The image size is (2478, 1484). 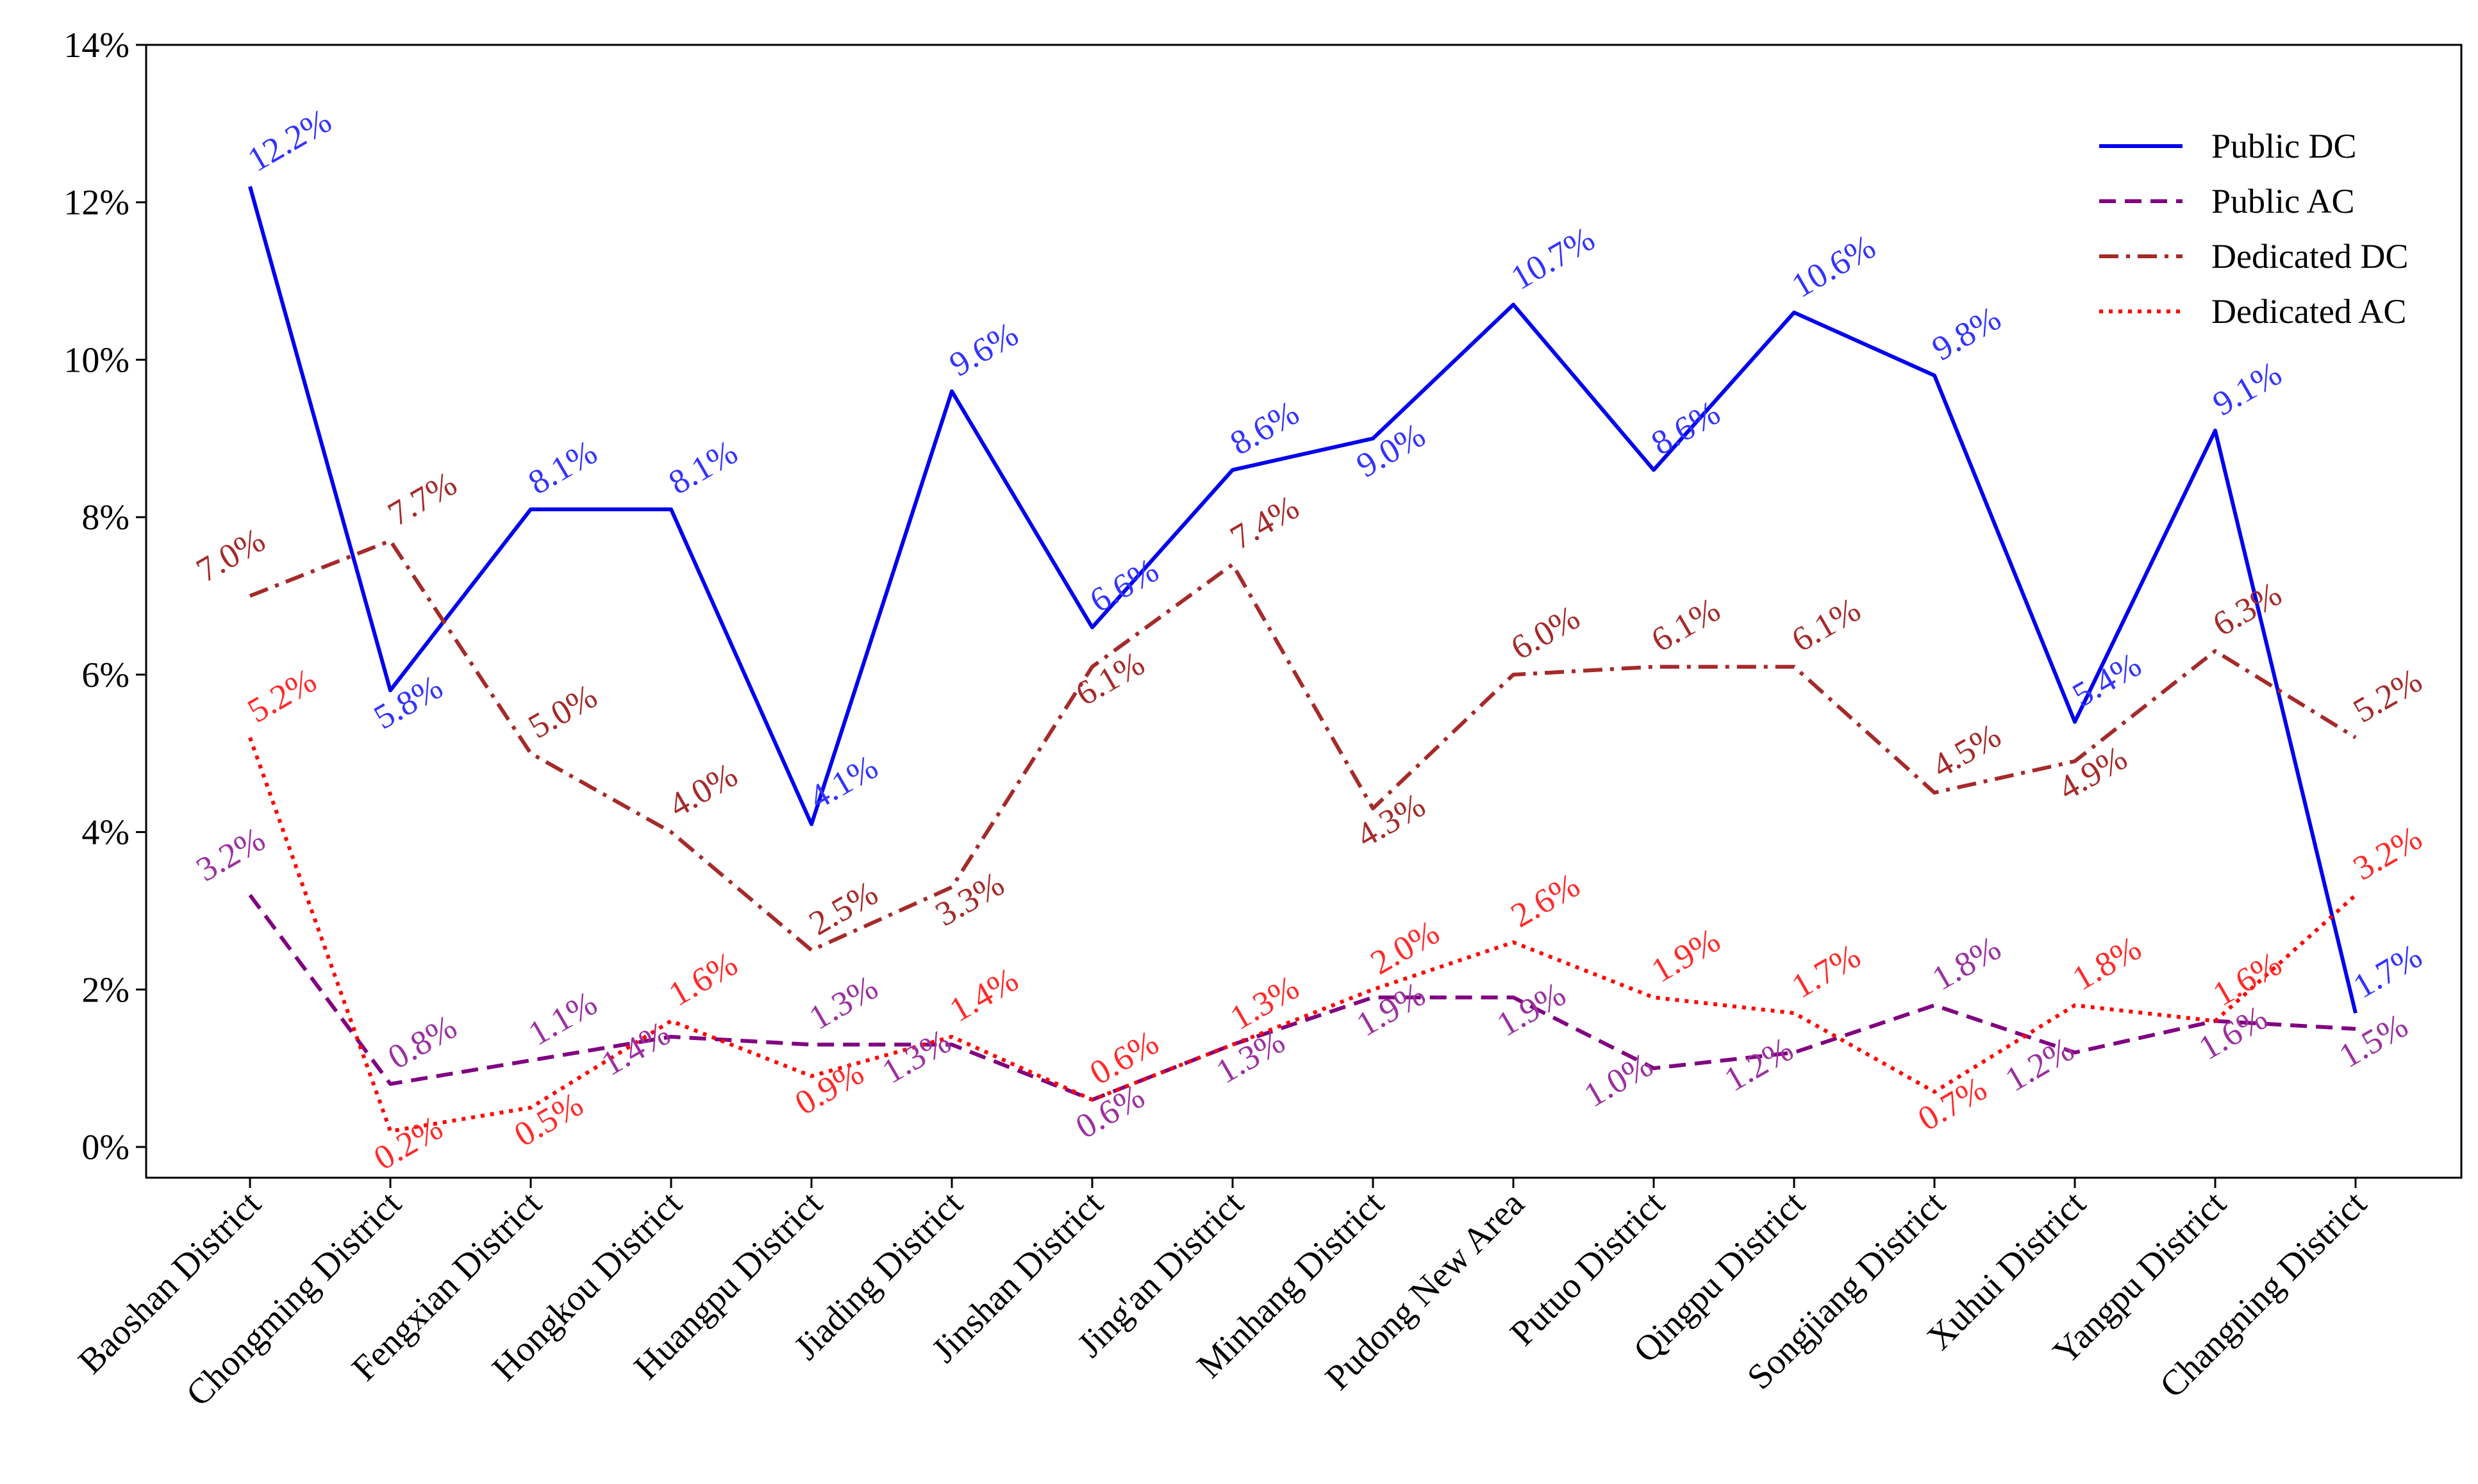 What do you see at coordinates (1264, 522) in the screenshot?
I see `data-label: 7.4%` at bounding box center [1264, 522].